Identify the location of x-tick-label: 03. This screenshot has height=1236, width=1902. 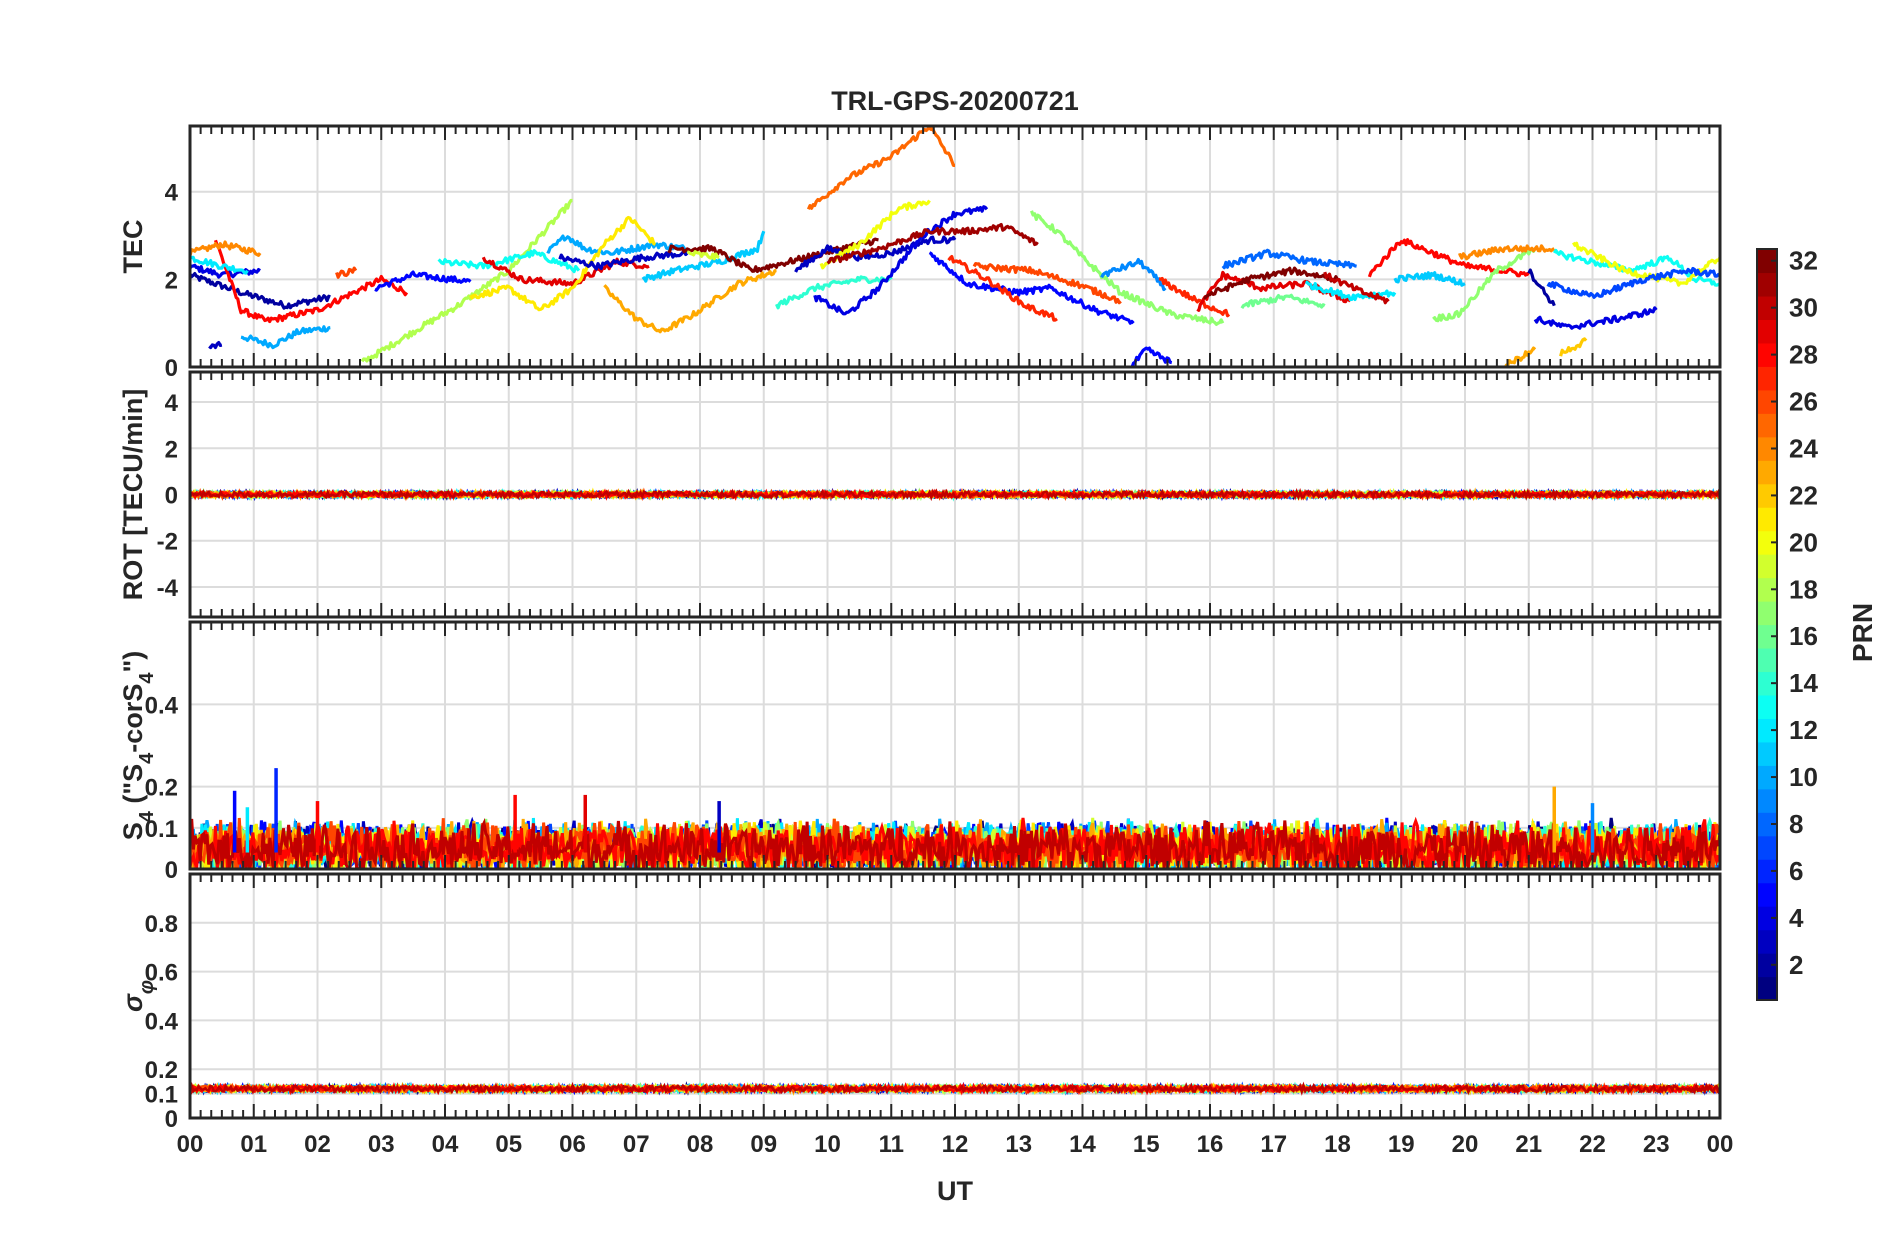
(381, 1144).